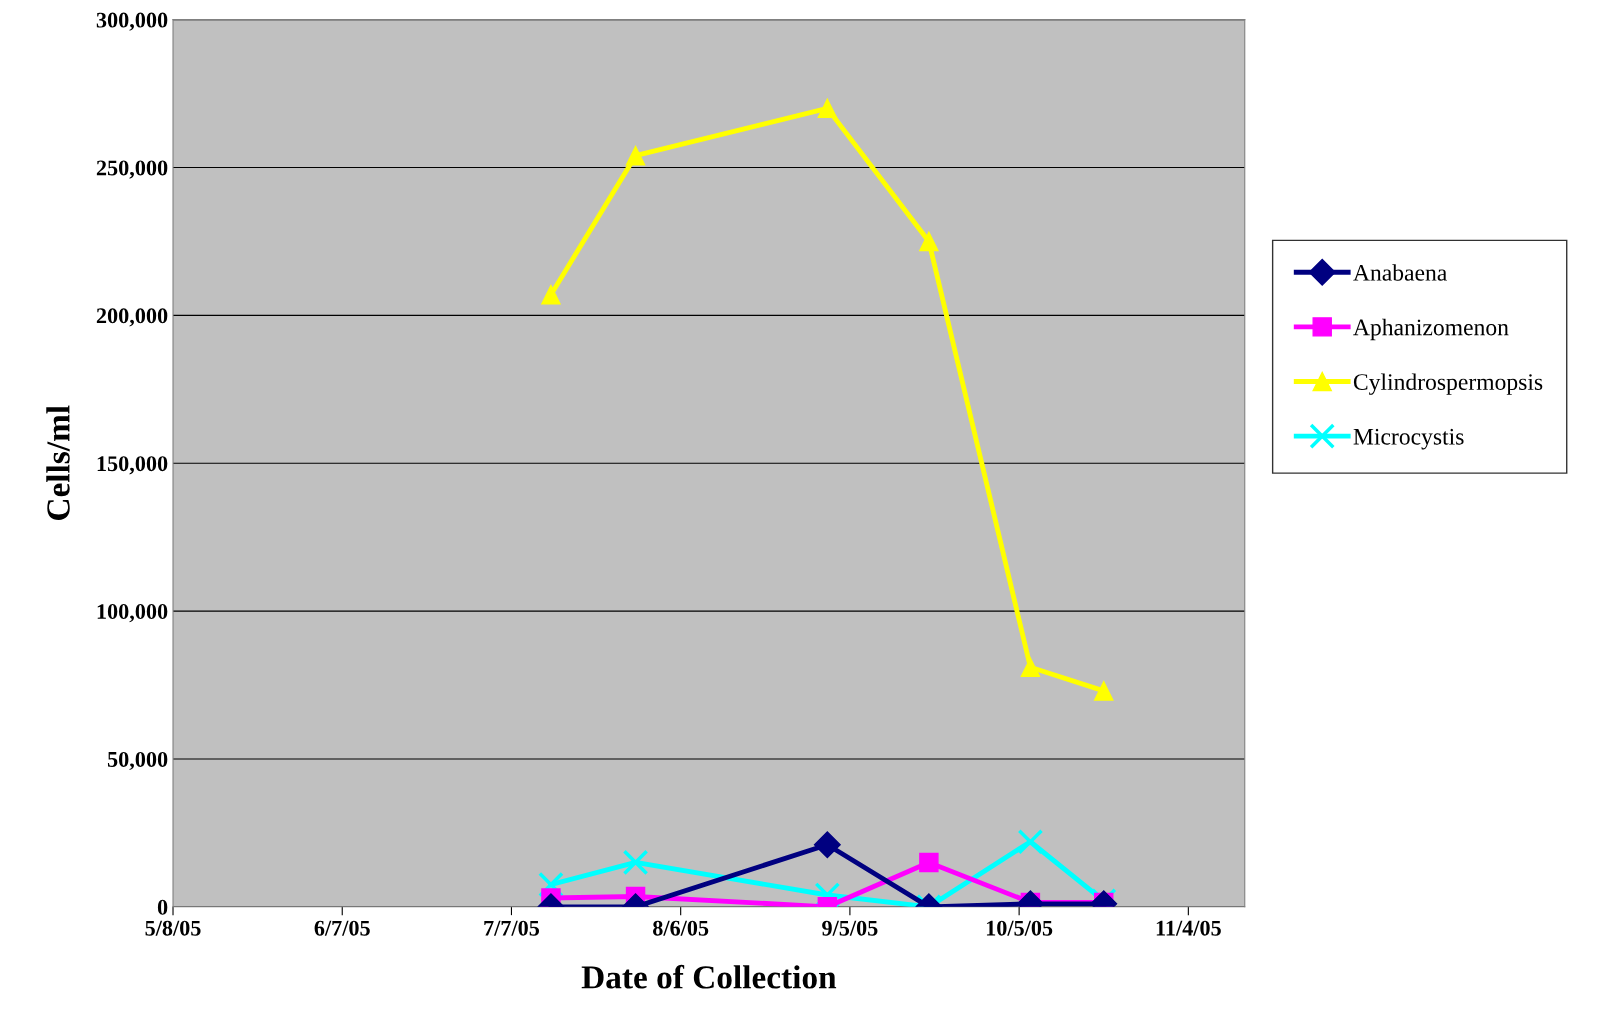  What do you see at coordinates (1431, 329) in the screenshot?
I see `legend-label: Aphanizomenon` at bounding box center [1431, 329].